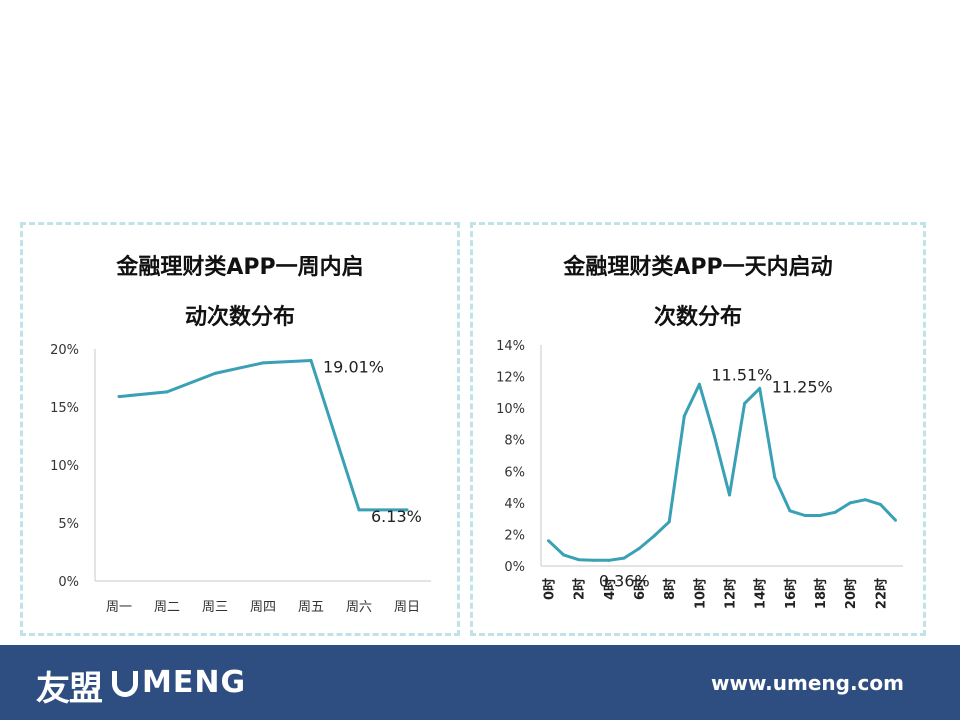 The height and width of the screenshot is (720, 960). I want to click on x-tick-label: 周六, so click(359, 607).